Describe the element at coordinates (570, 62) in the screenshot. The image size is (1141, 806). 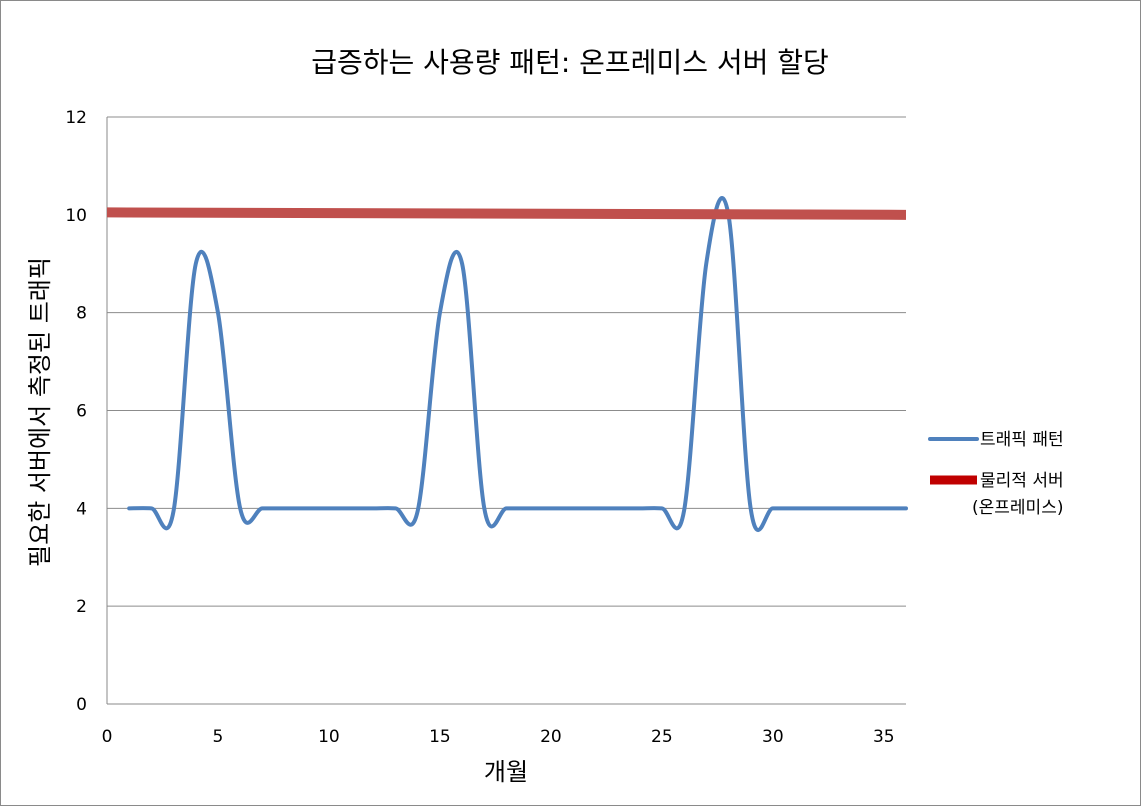
I see `chart-title: 급증하는 사용량 패턴: 온프레미스 서버 할당` at that location.